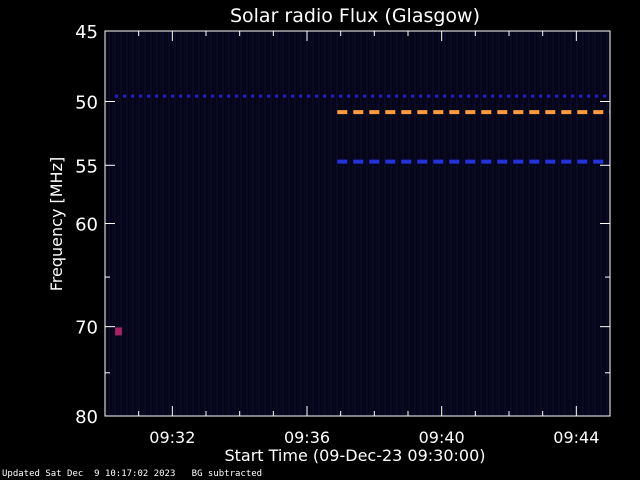  Describe the element at coordinates (56, 224) in the screenshot. I see `y-axis-label: Frequency [MHz]` at that location.